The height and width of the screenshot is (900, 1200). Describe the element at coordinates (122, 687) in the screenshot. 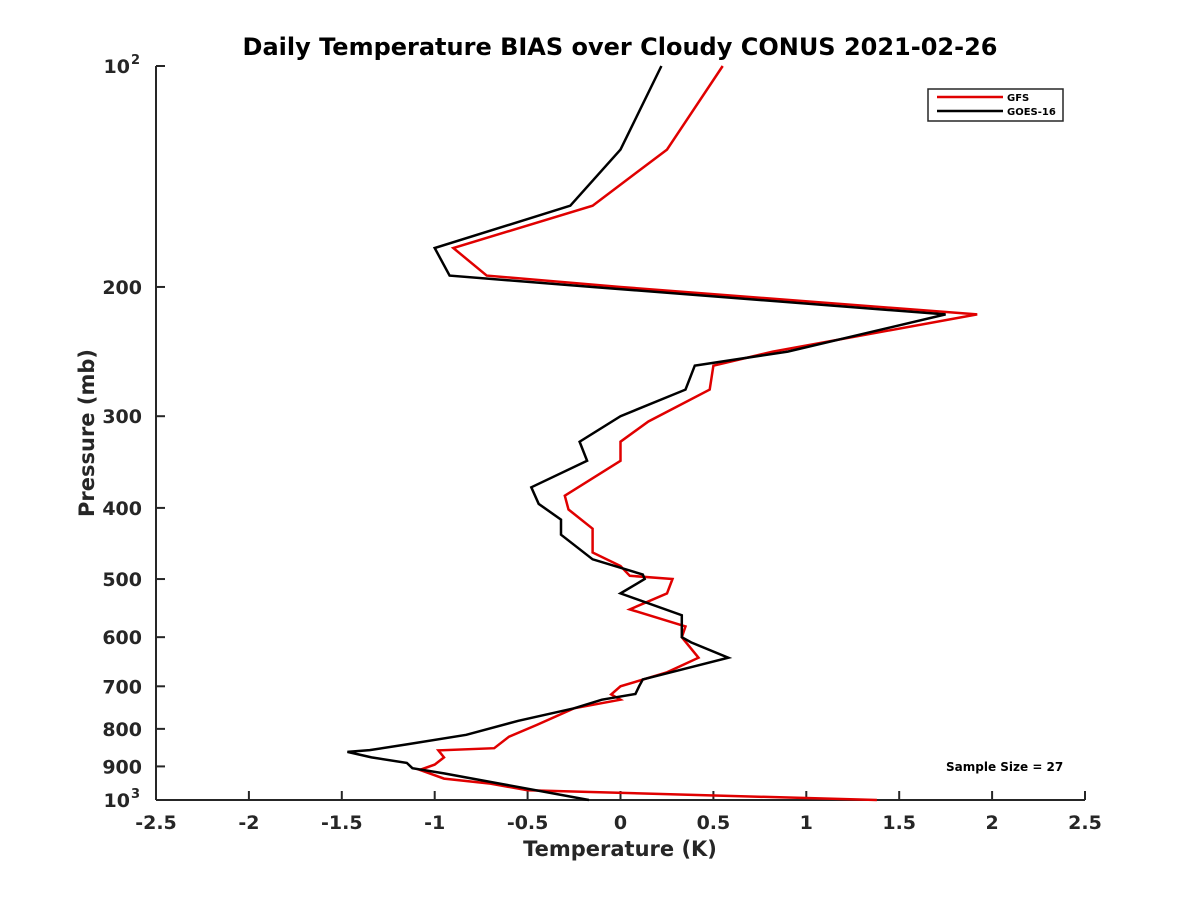

I see `y-tick-label: 700` at that location.